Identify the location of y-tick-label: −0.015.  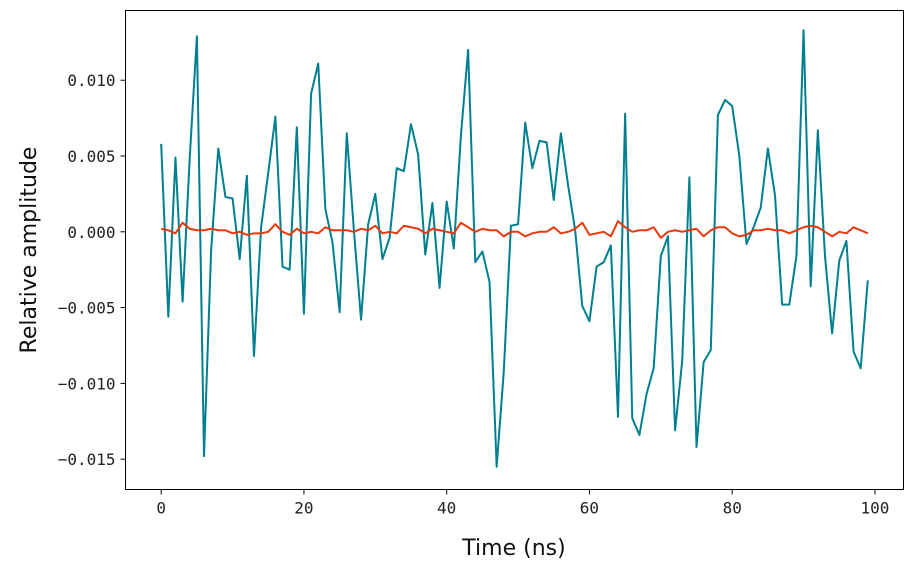
(87, 459).